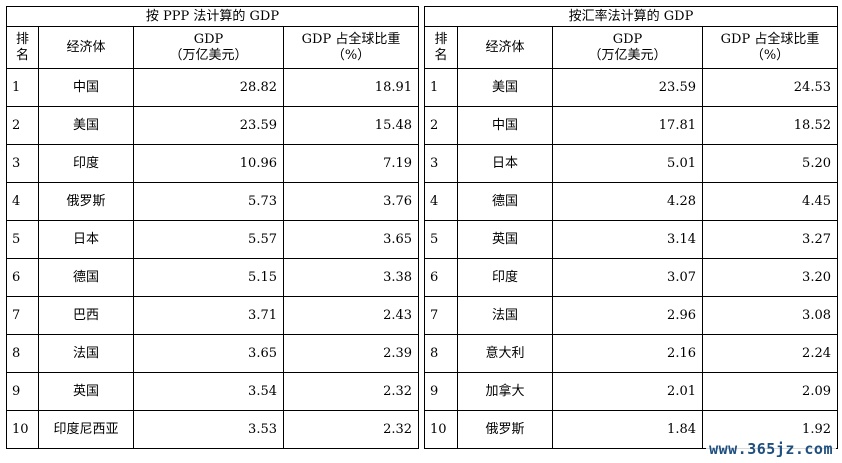  I want to click on rank-cell: 10, so click(22, 429).